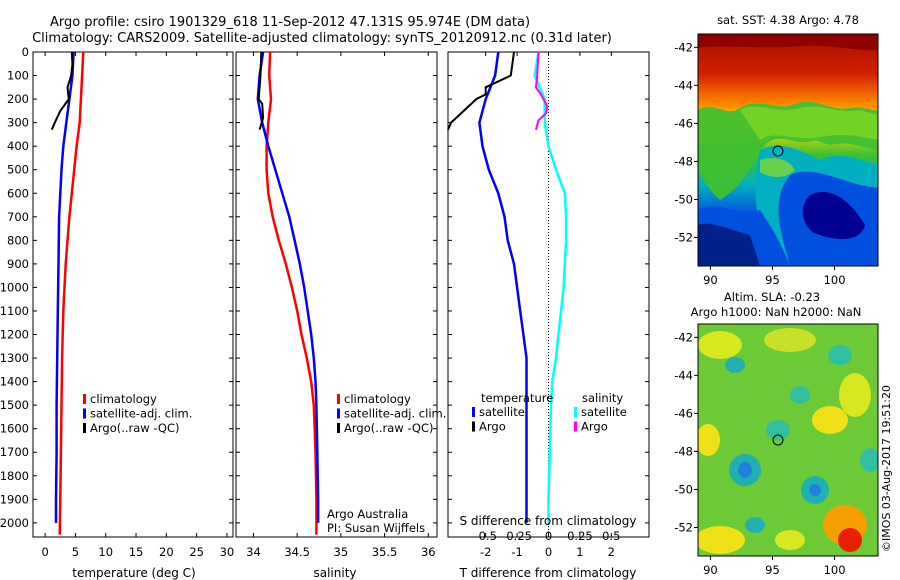  What do you see at coordinates (886, 468) in the screenshot?
I see `imos-watermark: ©IMOS 03-Aug-2017 19:51:20` at bounding box center [886, 468].